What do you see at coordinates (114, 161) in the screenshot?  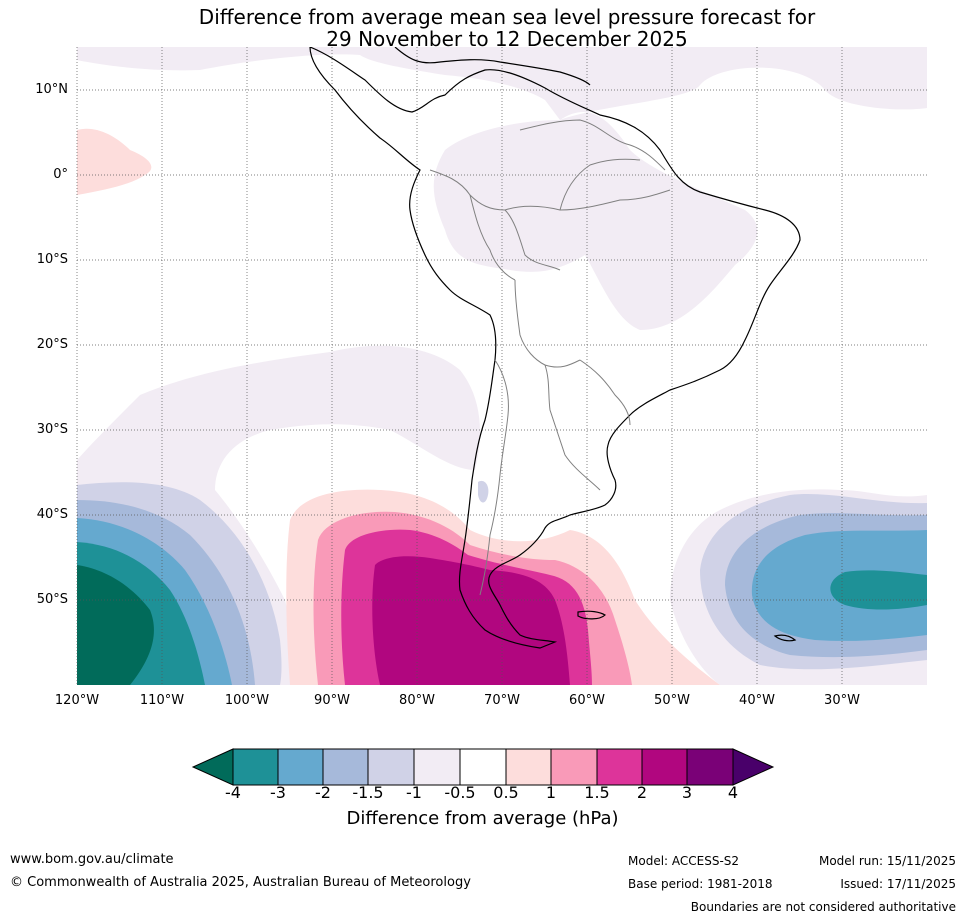 I see `anomaly-high-eq-west` at bounding box center [114, 161].